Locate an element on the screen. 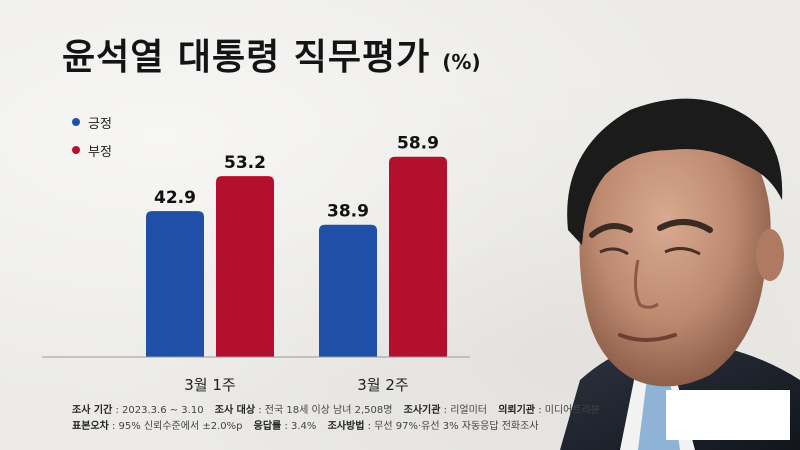  legend: 긍정 부정 is located at coordinates (92, 138).